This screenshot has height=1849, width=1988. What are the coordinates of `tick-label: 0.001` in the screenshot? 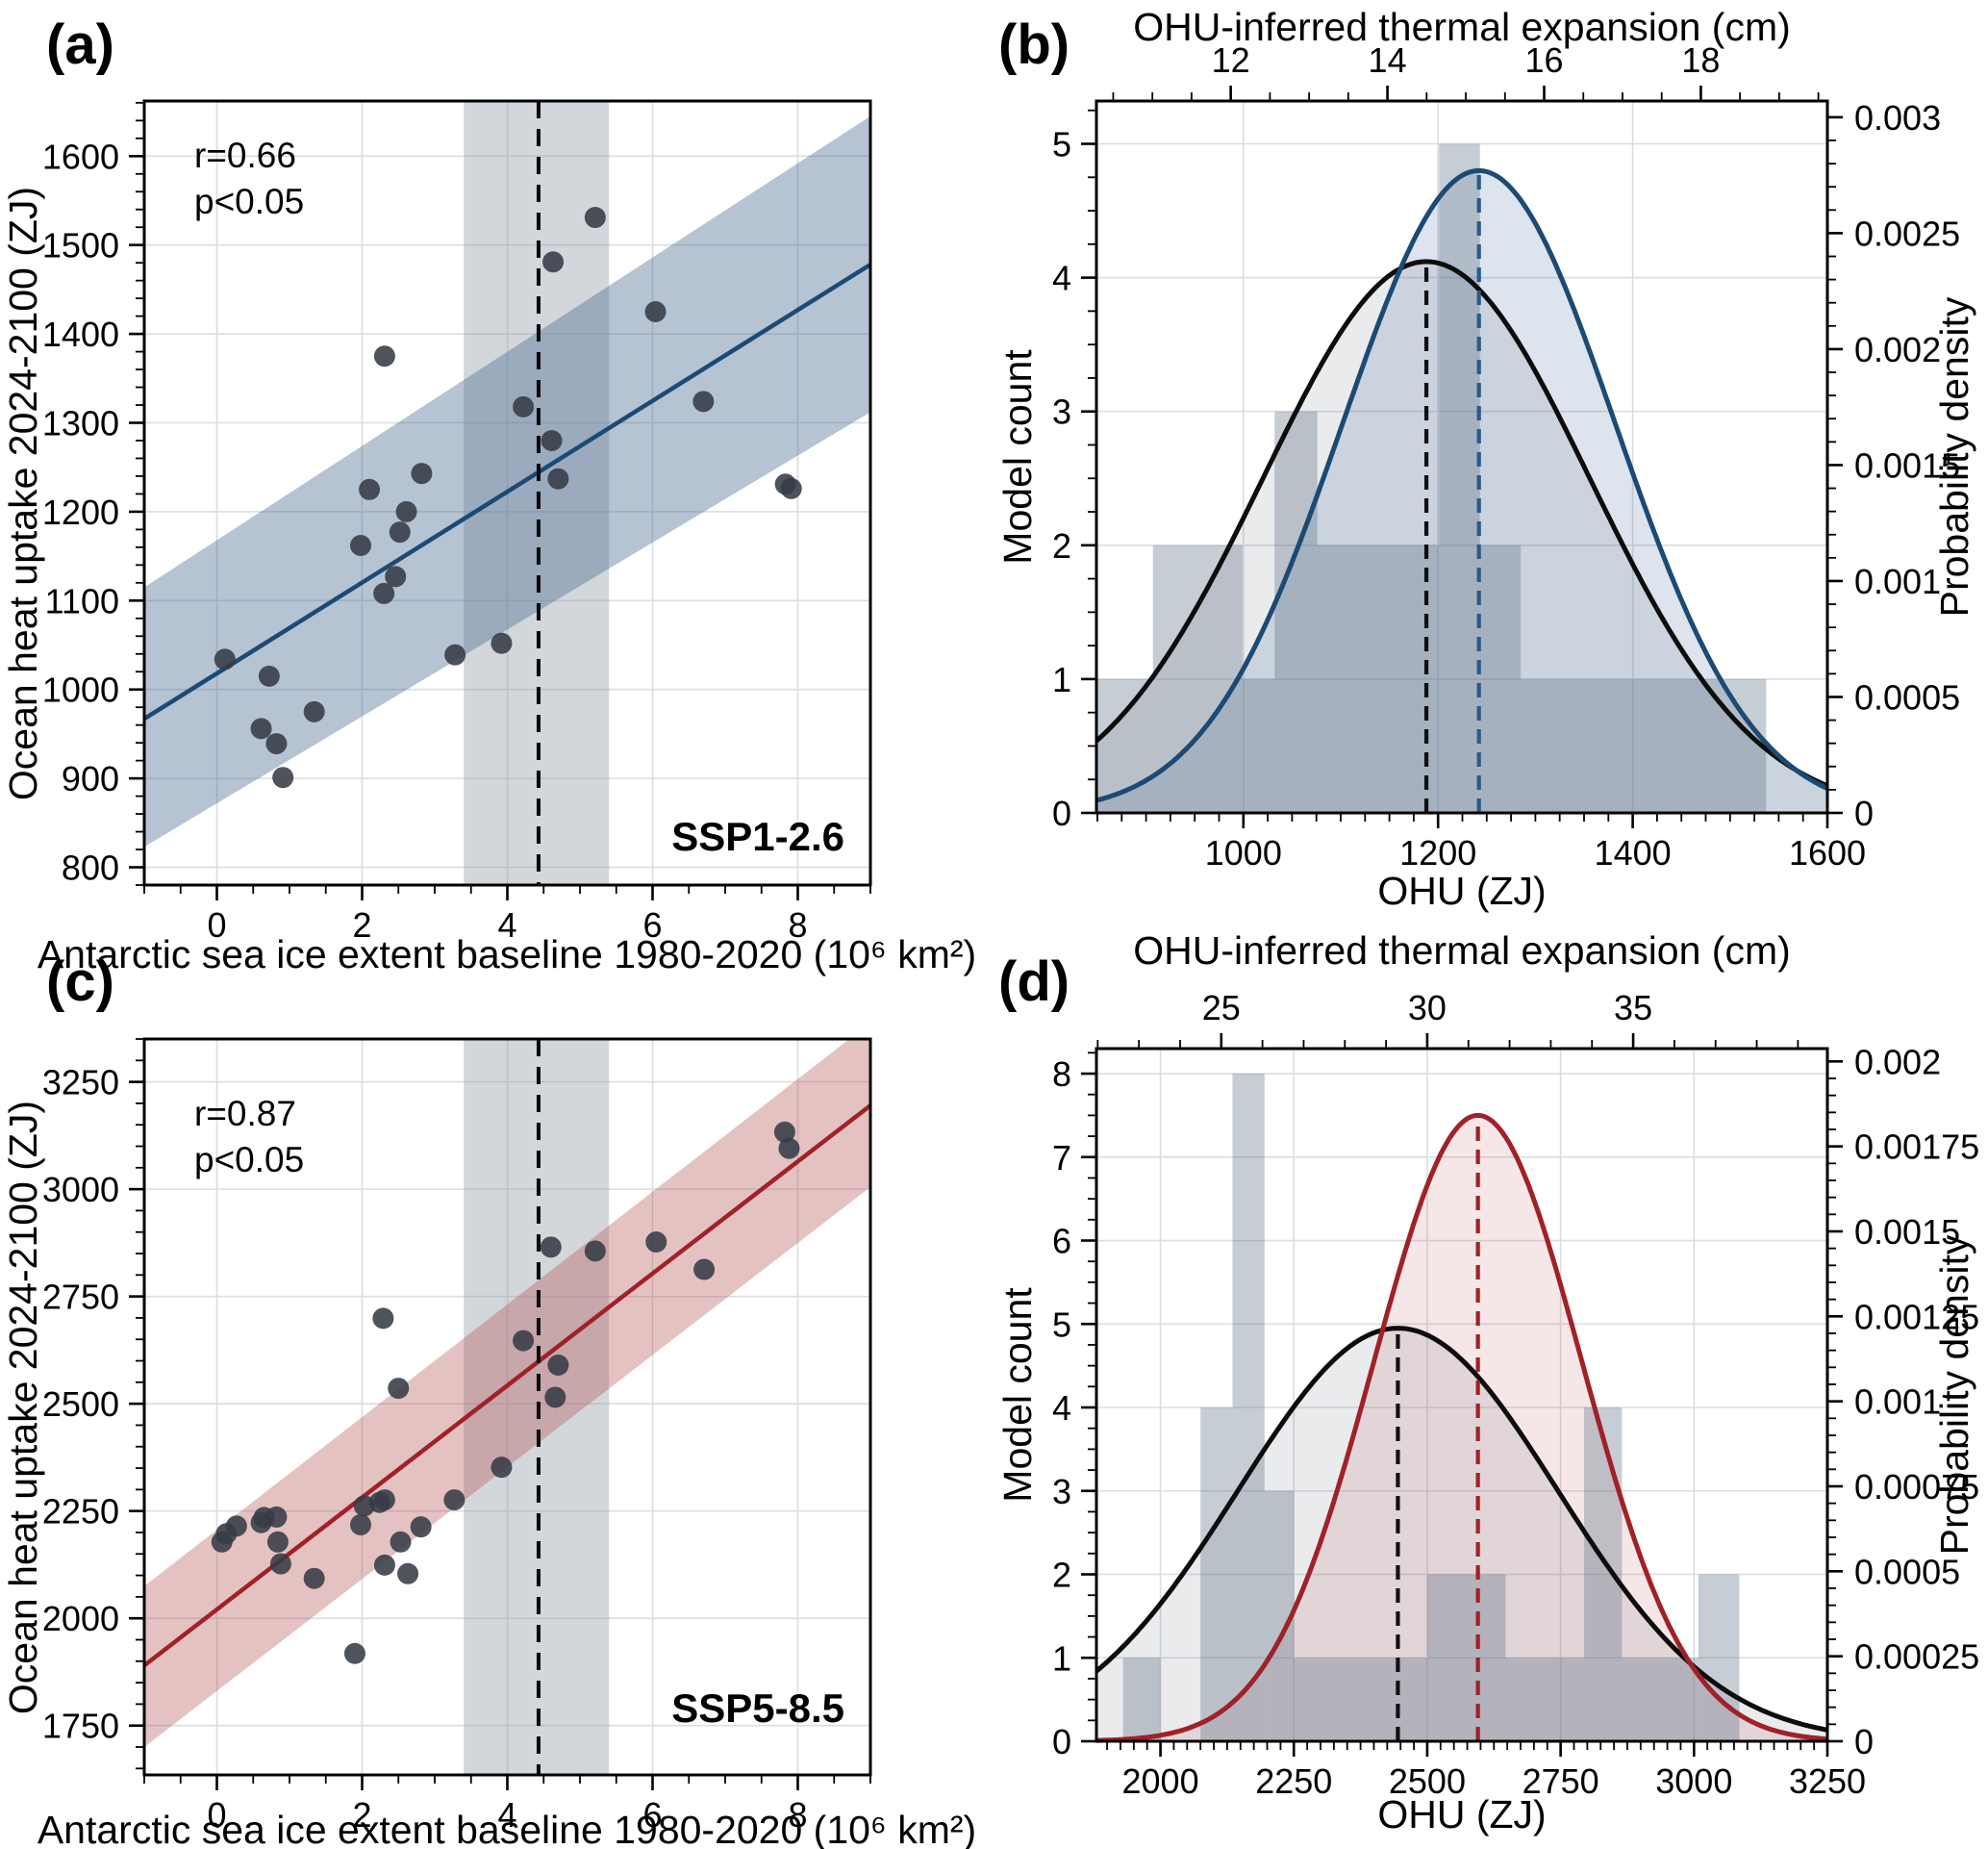 It's located at (1897, 581).